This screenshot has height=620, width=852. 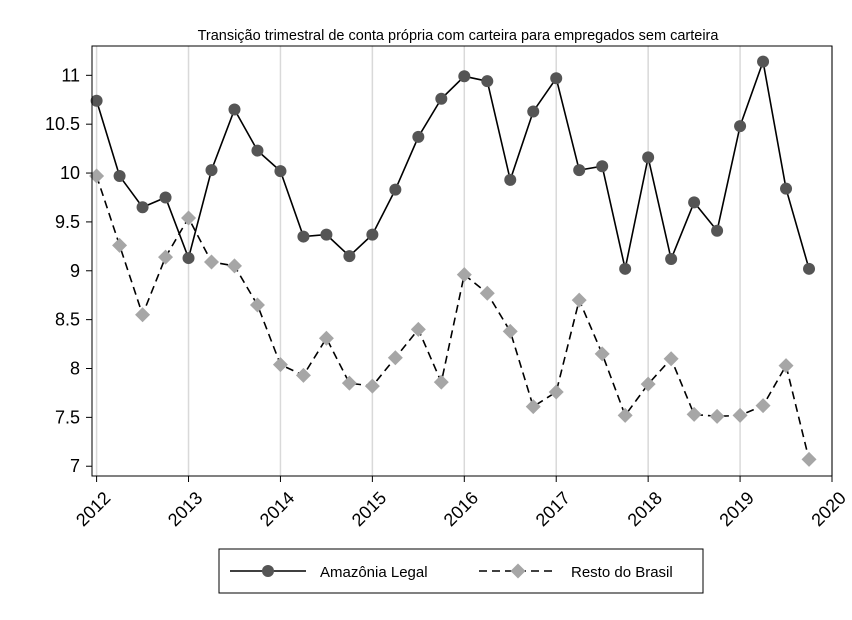 What do you see at coordinates (67, 320) in the screenshot?
I see `y-tick-label: 8.5` at bounding box center [67, 320].